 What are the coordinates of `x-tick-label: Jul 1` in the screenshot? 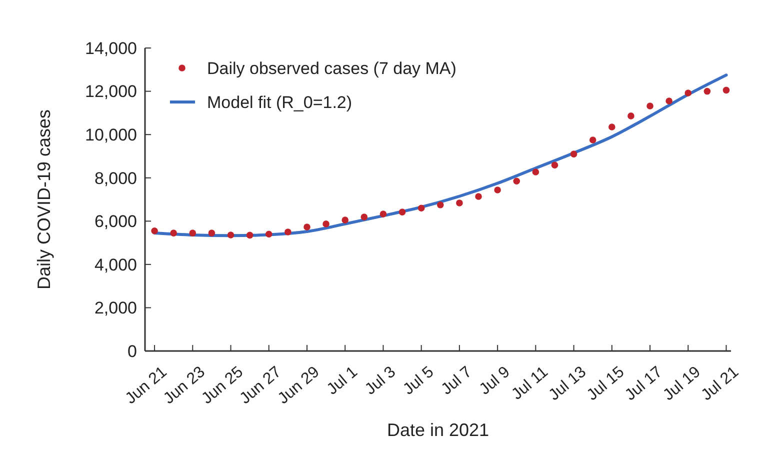 It's located at (342, 381).